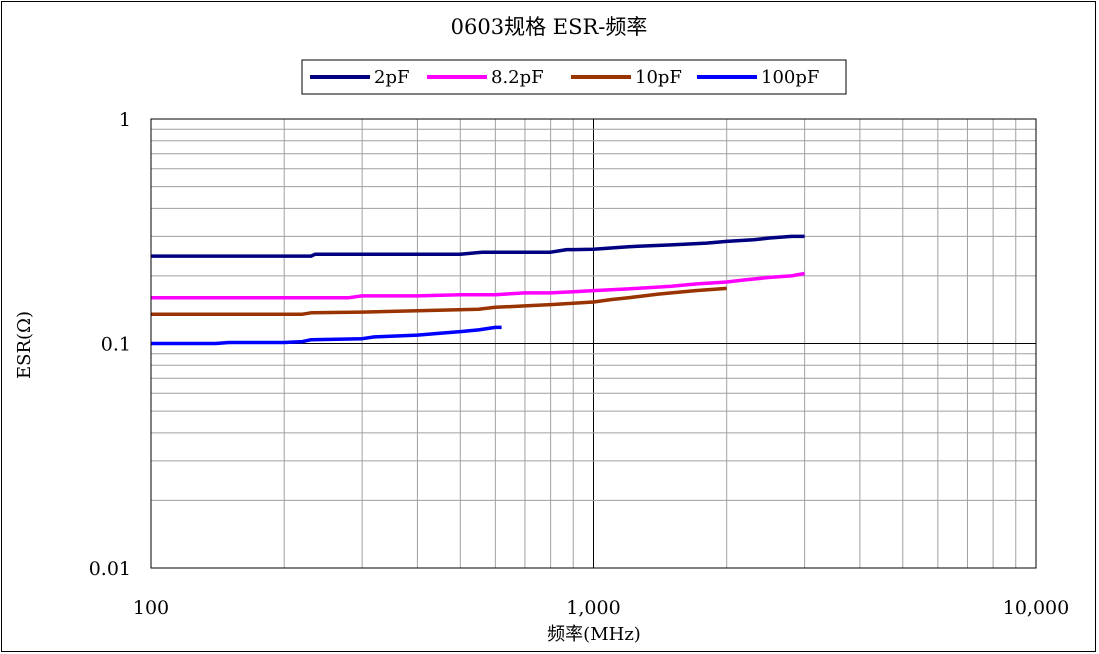 The image size is (1099, 654). Describe the element at coordinates (116, 345) in the screenshot. I see `y-tick-label: 0.1` at that location.